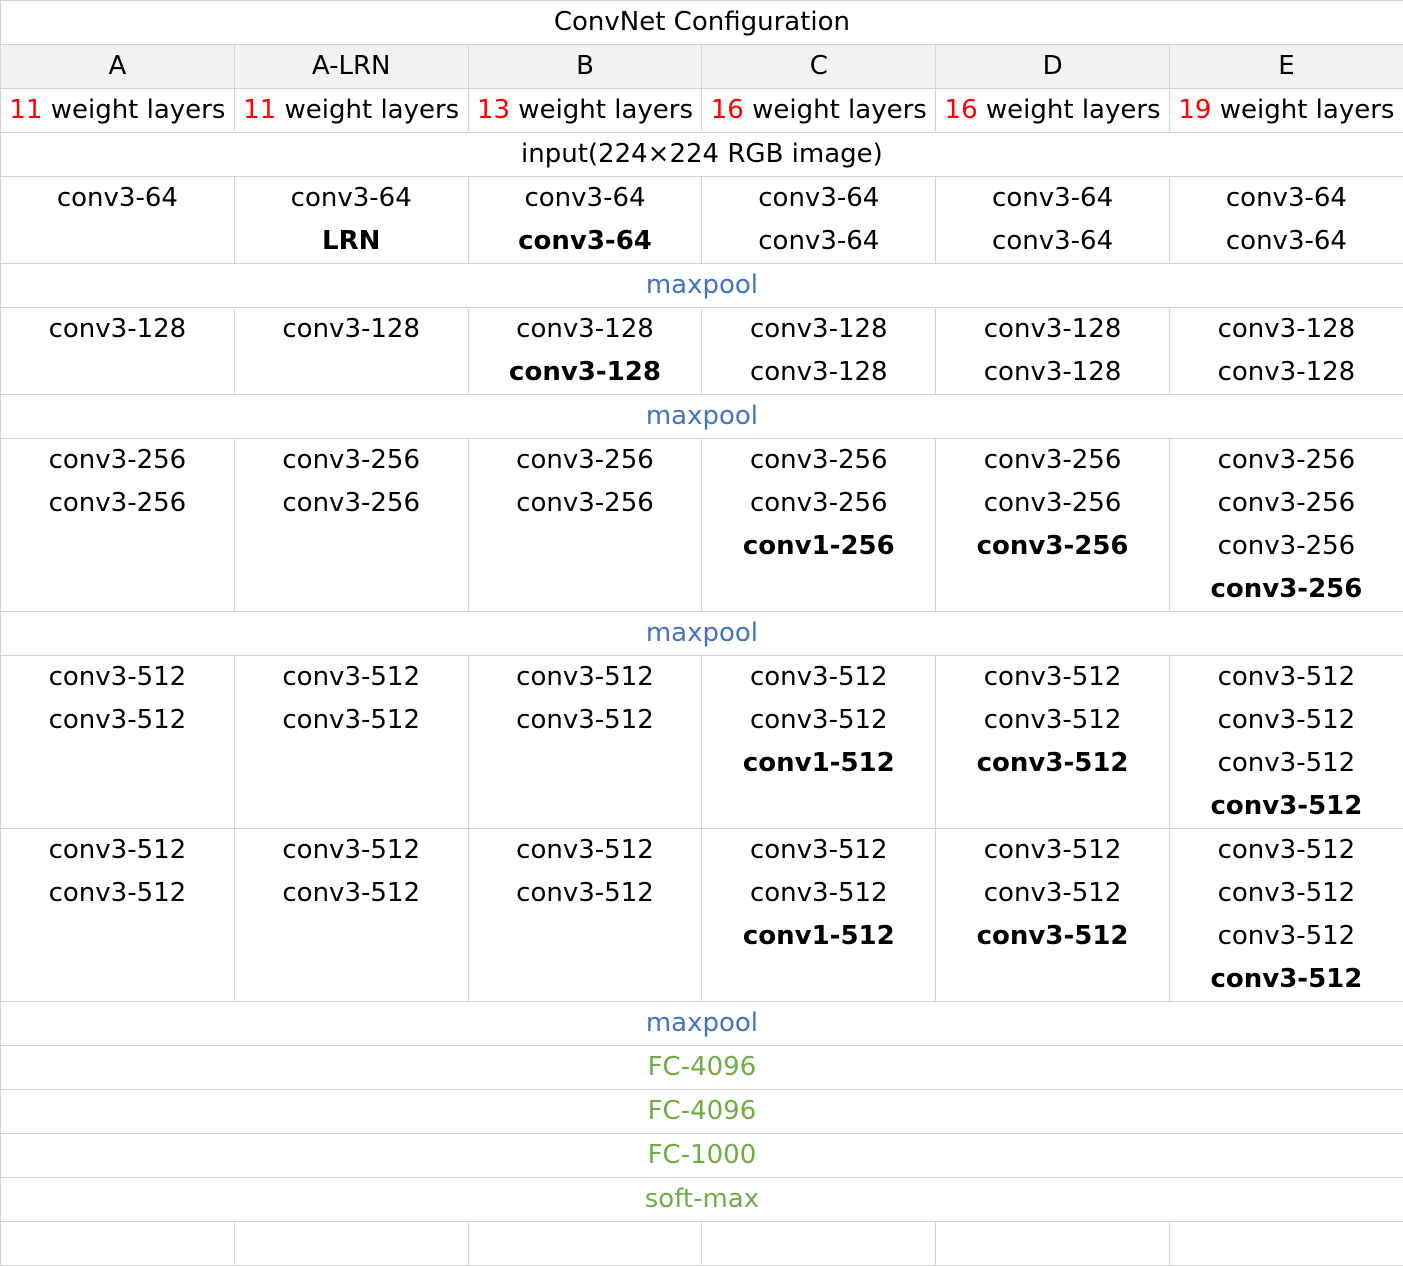  What do you see at coordinates (818, 546) in the screenshot?
I see `layer-entry: conv1-256` at bounding box center [818, 546].